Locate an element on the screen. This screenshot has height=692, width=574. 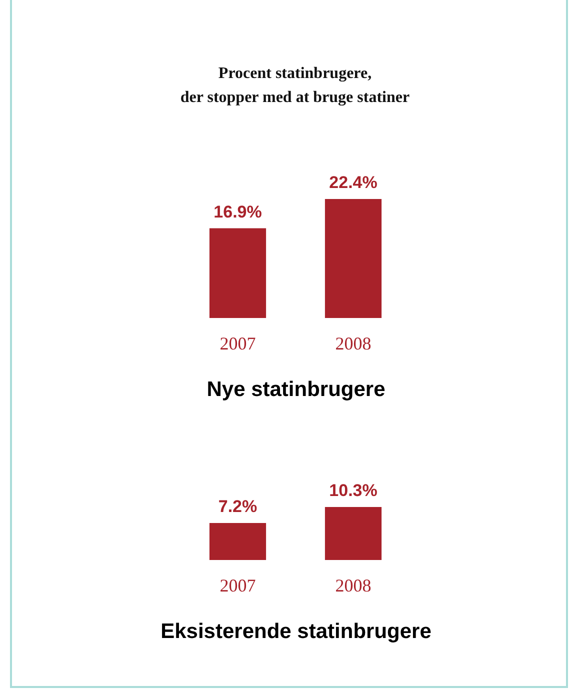
data-label: 22.4% is located at coordinates (353, 182).